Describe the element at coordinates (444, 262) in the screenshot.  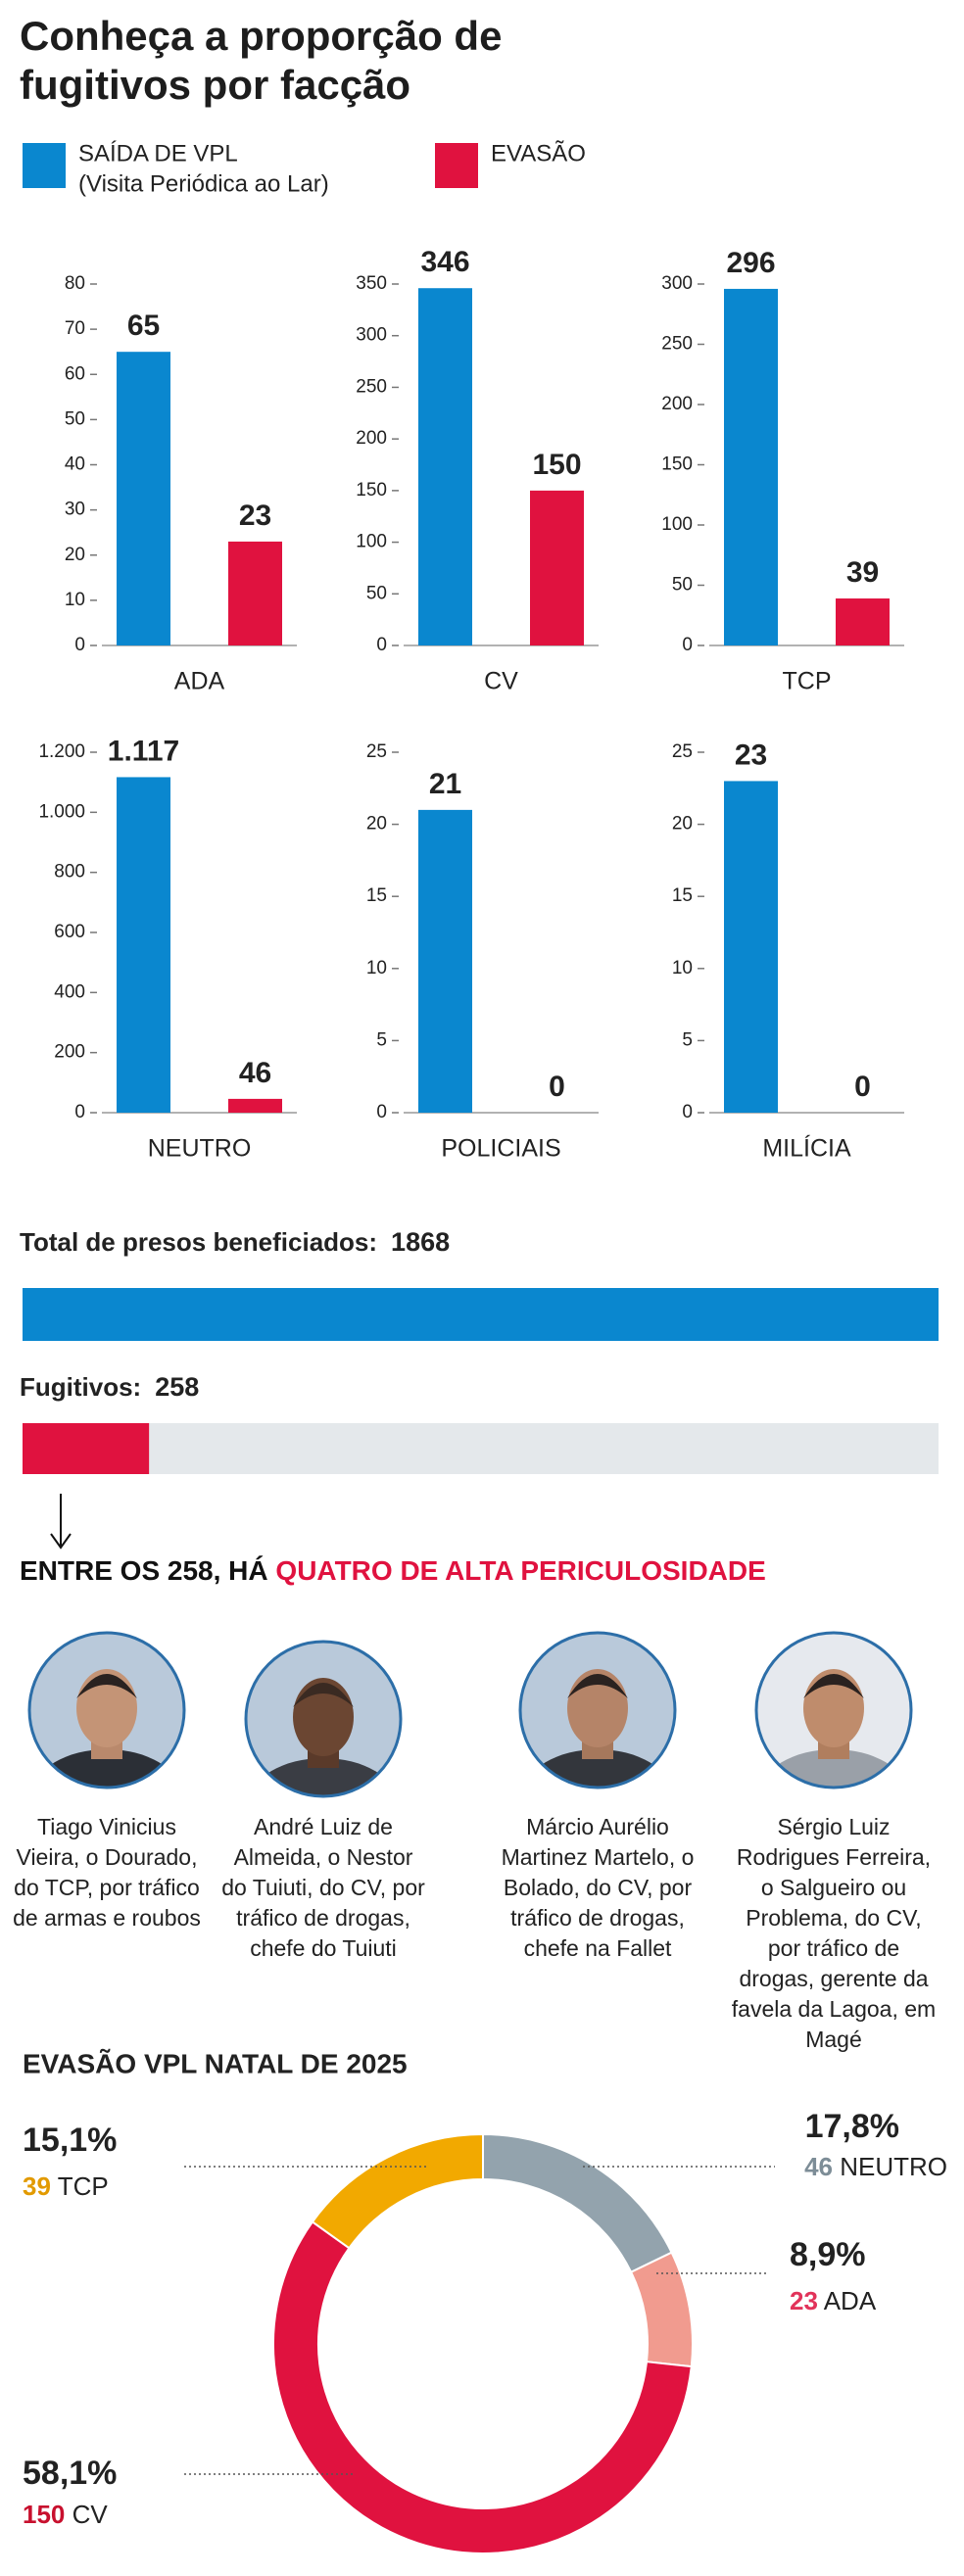
I see `value-label: 346` at that location.